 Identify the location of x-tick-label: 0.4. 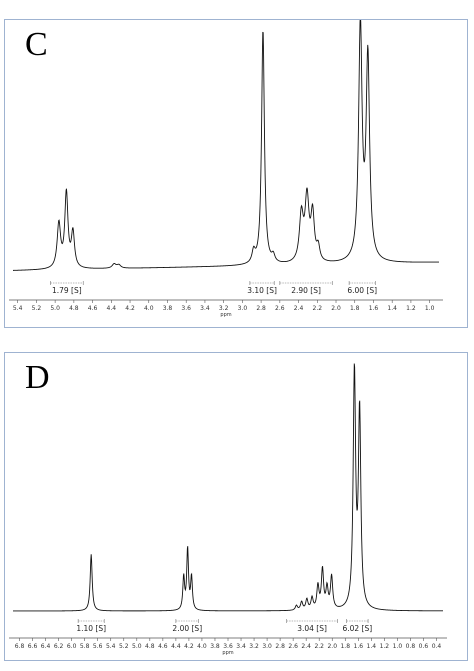
(437, 646).